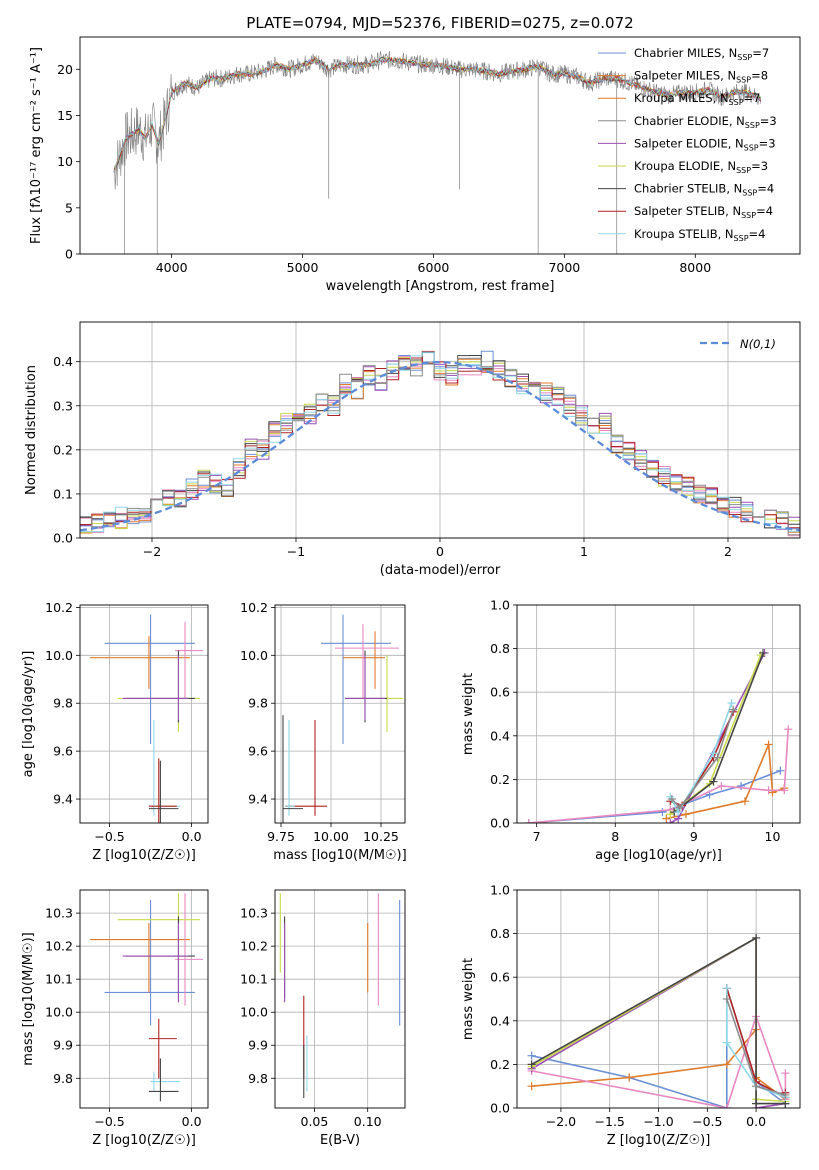 The width and height of the screenshot is (819, 1170). I want to click on axis-ticks: −0.5 0.0 9.8 9.9 10.0 10.1 10.2 10.3, so click(123, 1017).